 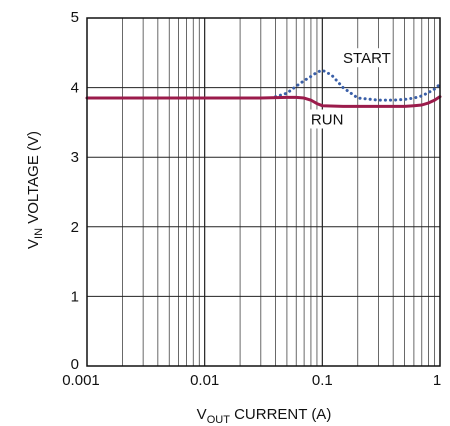 I want to click on y-tick-label: 0, so click(x=75, y=364).